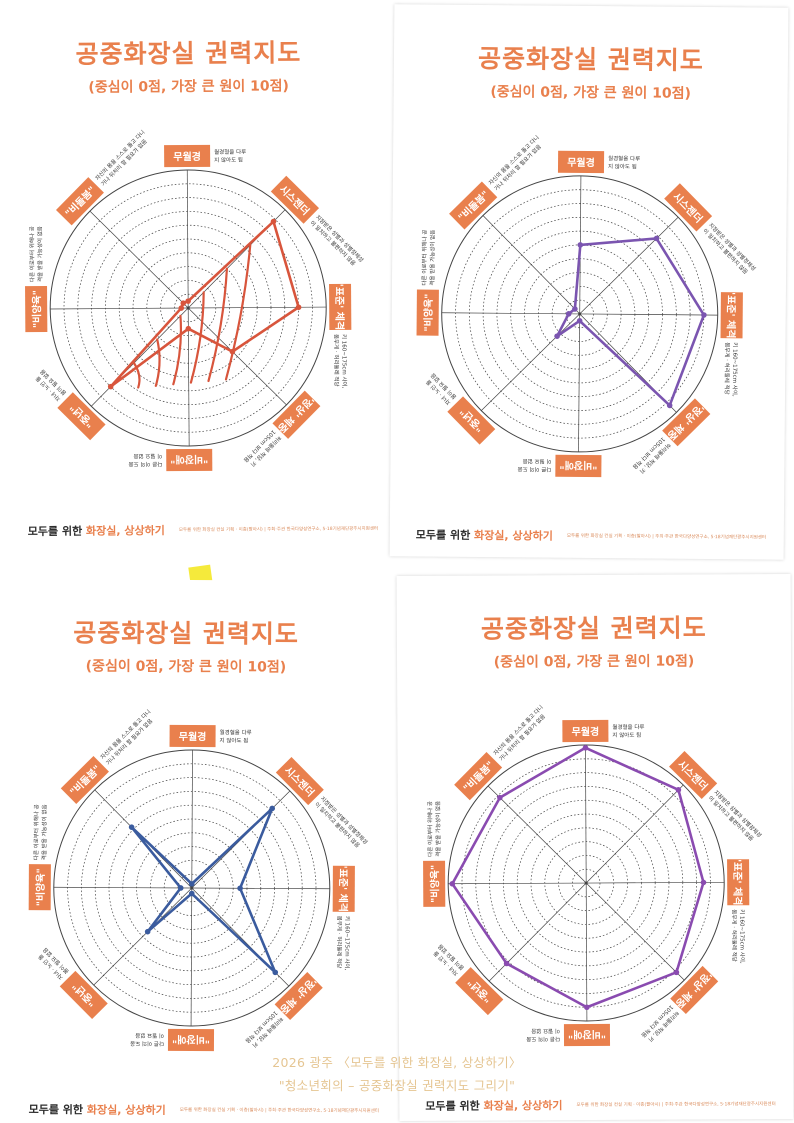 The width and height of the screenshot is (794, 1123). I want to click on axis-label: "비장애" 다른 이의 도움이 필요 없음, so click(568, 1035).